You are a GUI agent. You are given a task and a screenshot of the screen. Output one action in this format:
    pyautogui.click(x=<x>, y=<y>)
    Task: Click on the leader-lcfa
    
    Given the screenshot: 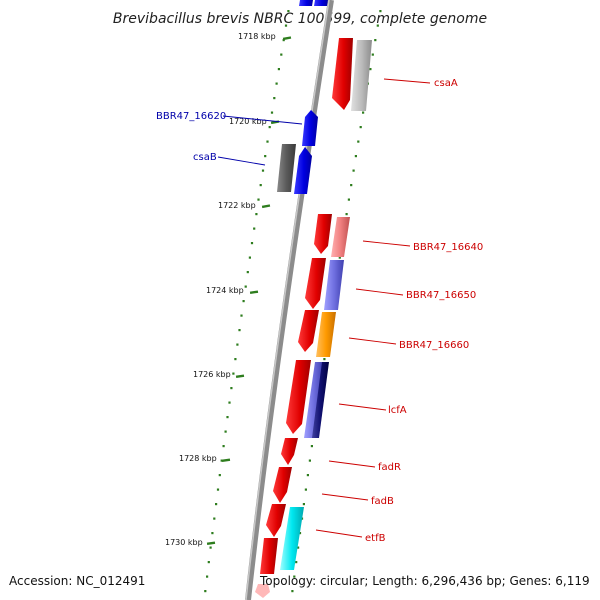 What is the action you would take?
    pyautogui.click(x=362, y=407)
    